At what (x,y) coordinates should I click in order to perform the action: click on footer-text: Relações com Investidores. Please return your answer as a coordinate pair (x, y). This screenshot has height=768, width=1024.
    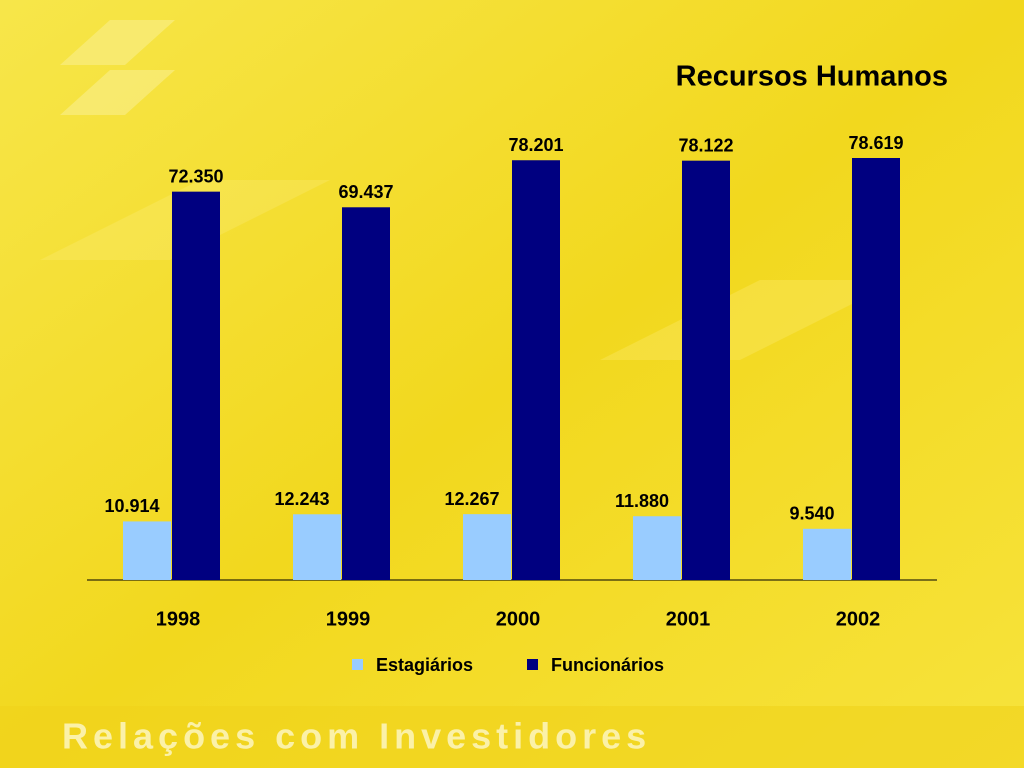
    Looking at the image, I should click on (356, 736).